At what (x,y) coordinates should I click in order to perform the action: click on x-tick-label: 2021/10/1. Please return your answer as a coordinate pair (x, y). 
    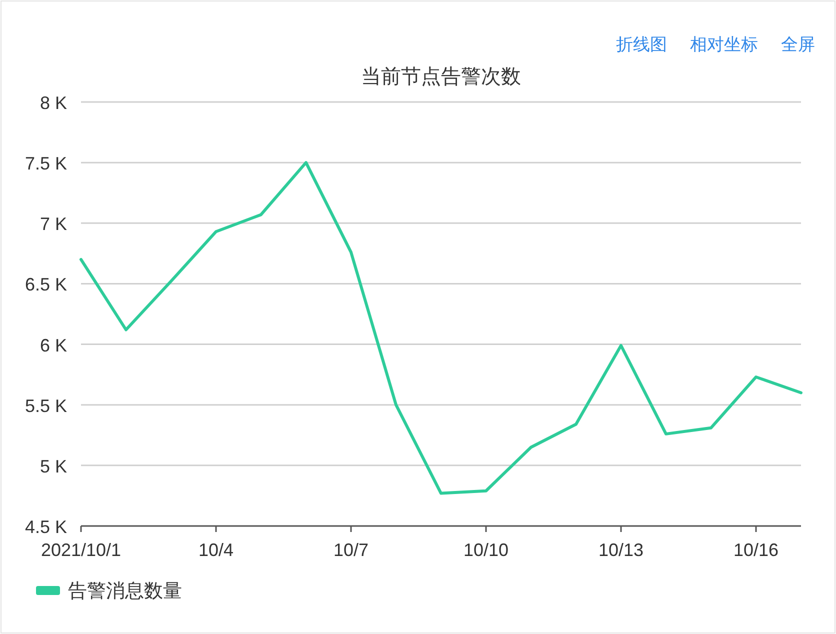
    Looking at the image, I should click on (81, 550).